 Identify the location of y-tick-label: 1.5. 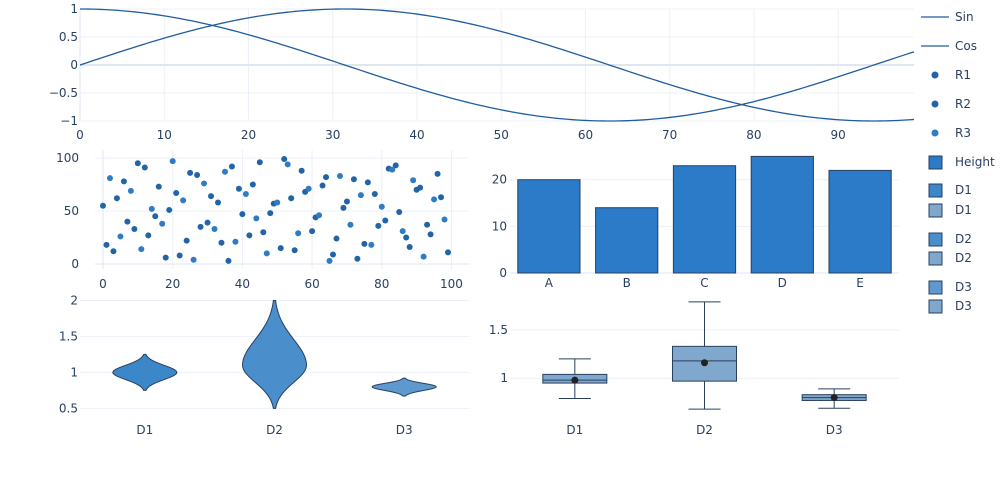
(498, 330).